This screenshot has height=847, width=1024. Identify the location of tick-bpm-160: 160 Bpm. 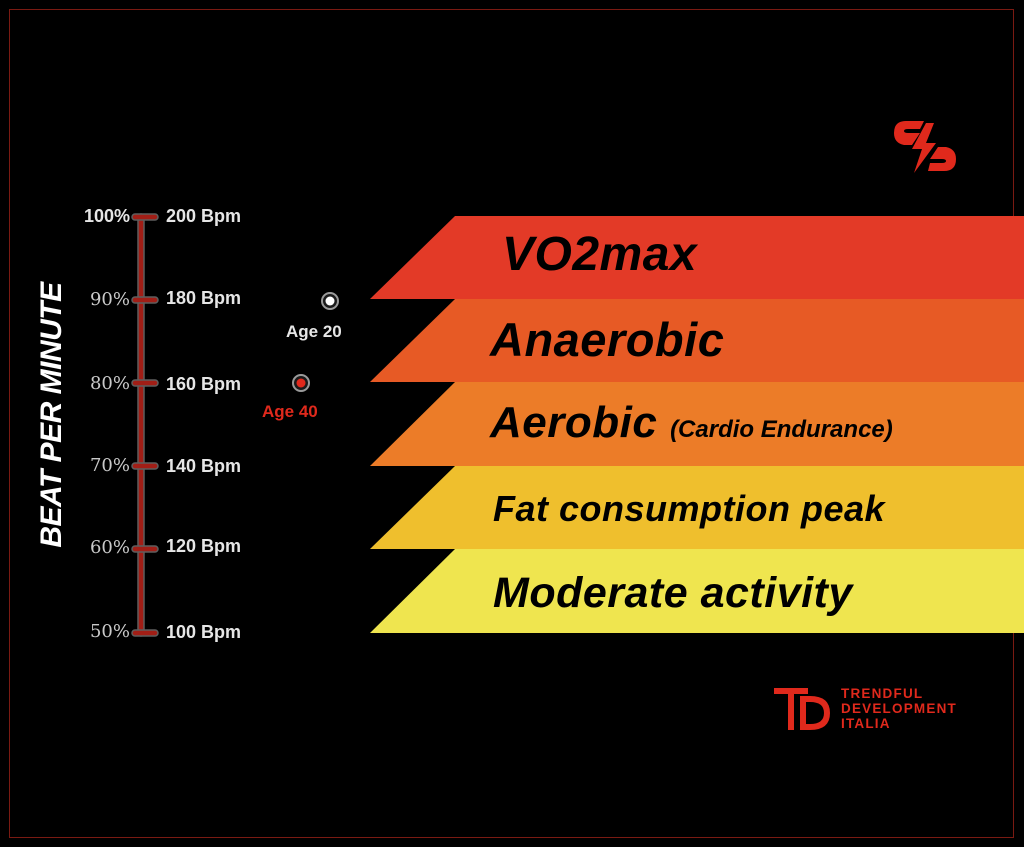
(204, 384).